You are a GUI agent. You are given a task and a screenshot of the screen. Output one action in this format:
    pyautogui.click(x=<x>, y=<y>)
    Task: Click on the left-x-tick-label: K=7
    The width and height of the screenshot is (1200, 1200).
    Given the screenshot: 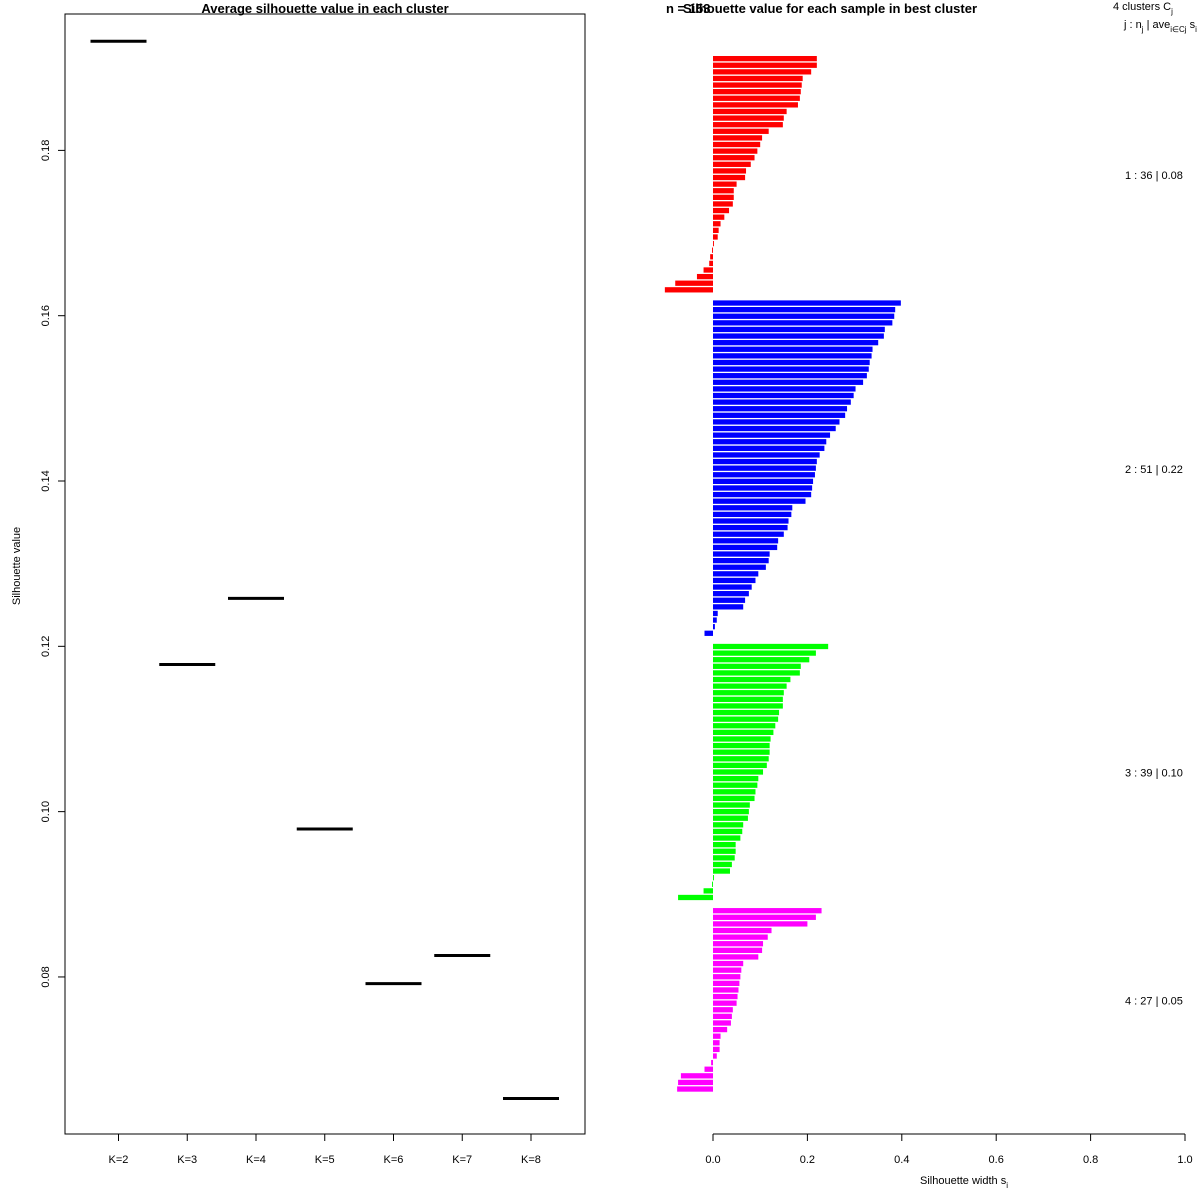 What is the action you would take?
    pyautogui.click(x=462, y=1160)
    